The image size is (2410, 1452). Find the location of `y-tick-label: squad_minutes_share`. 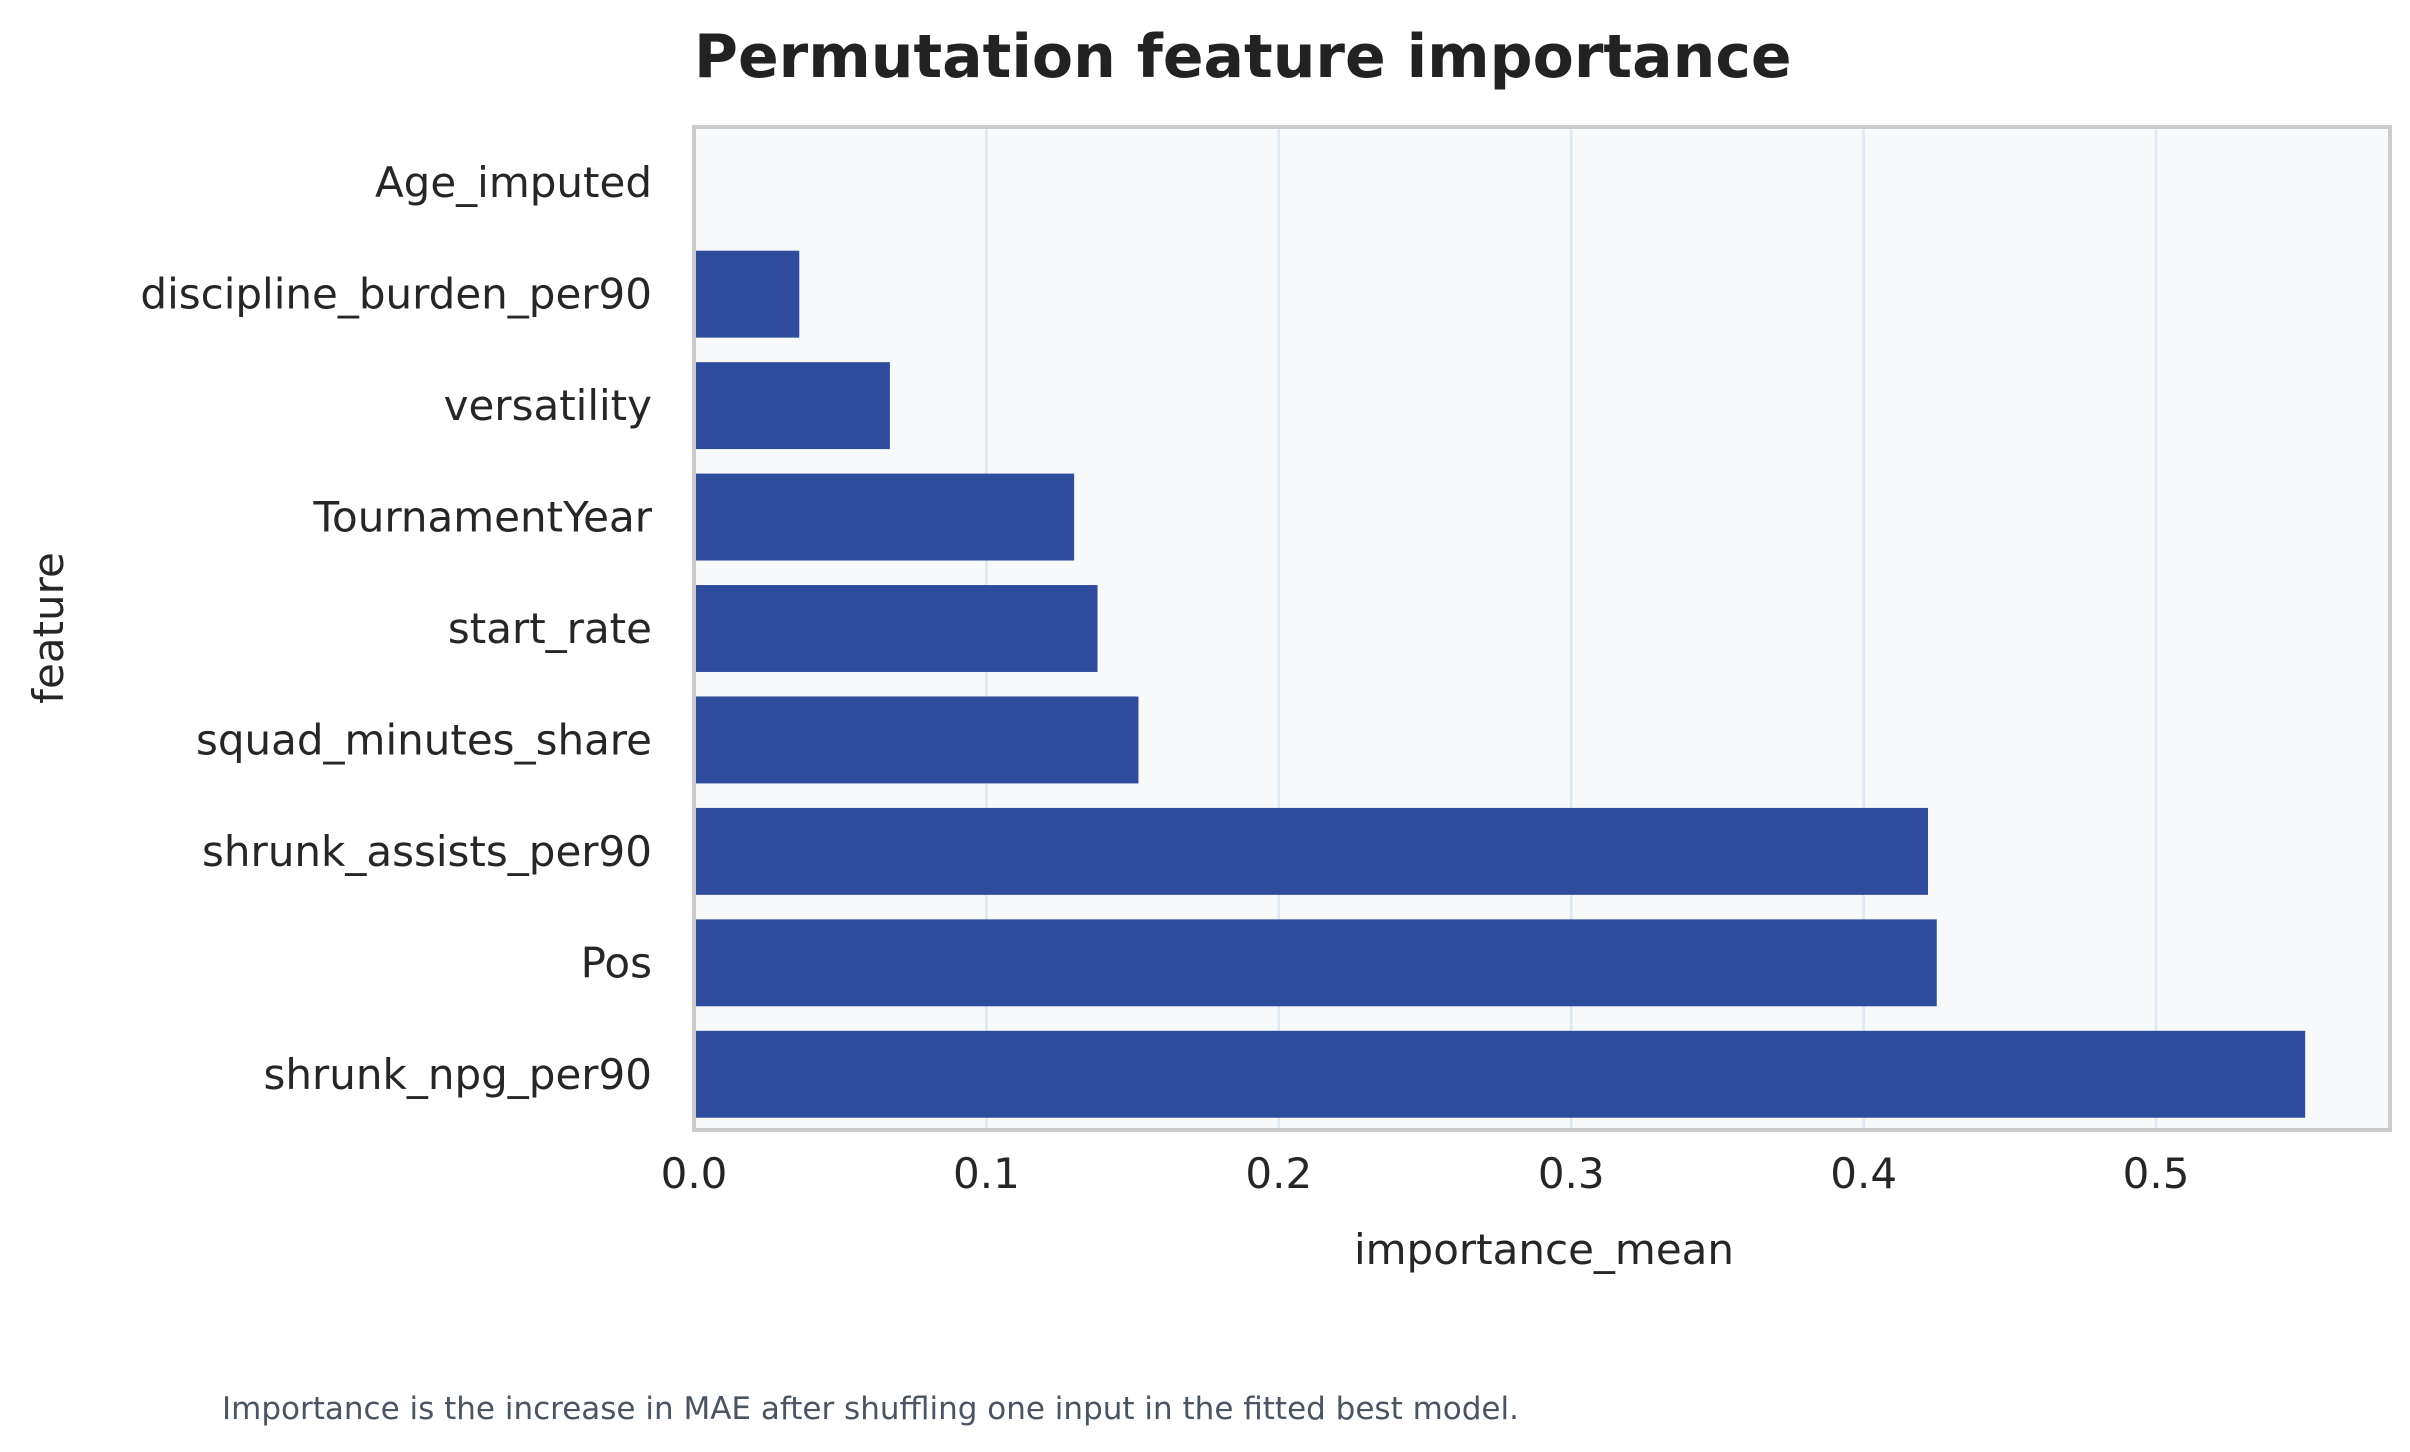

y-tick-label: squad_minutes_share is located at coordinates (424, 739).